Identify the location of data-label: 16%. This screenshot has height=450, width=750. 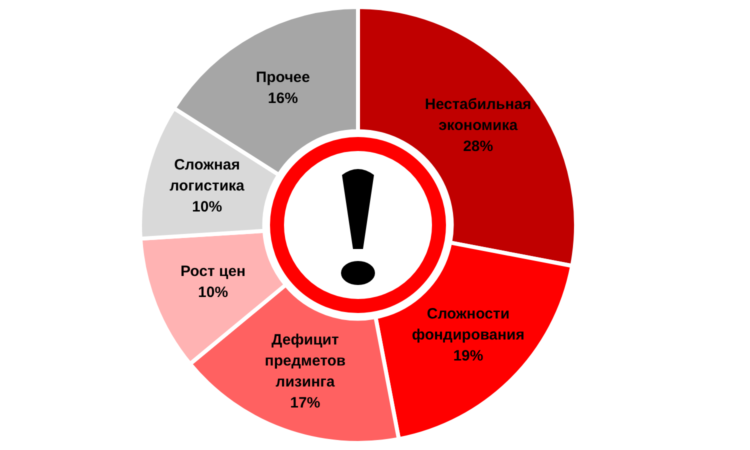
(283, 99).